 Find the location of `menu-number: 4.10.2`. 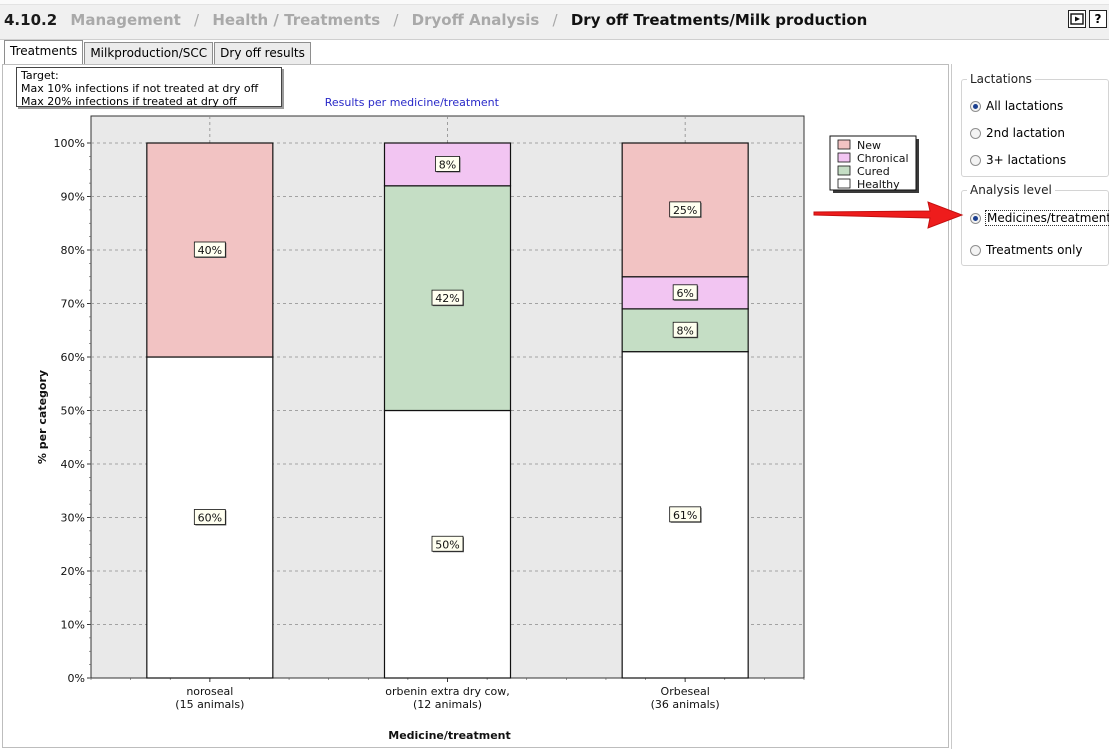

menu-number: 4.10.2 is located at coordinates (31, 20).